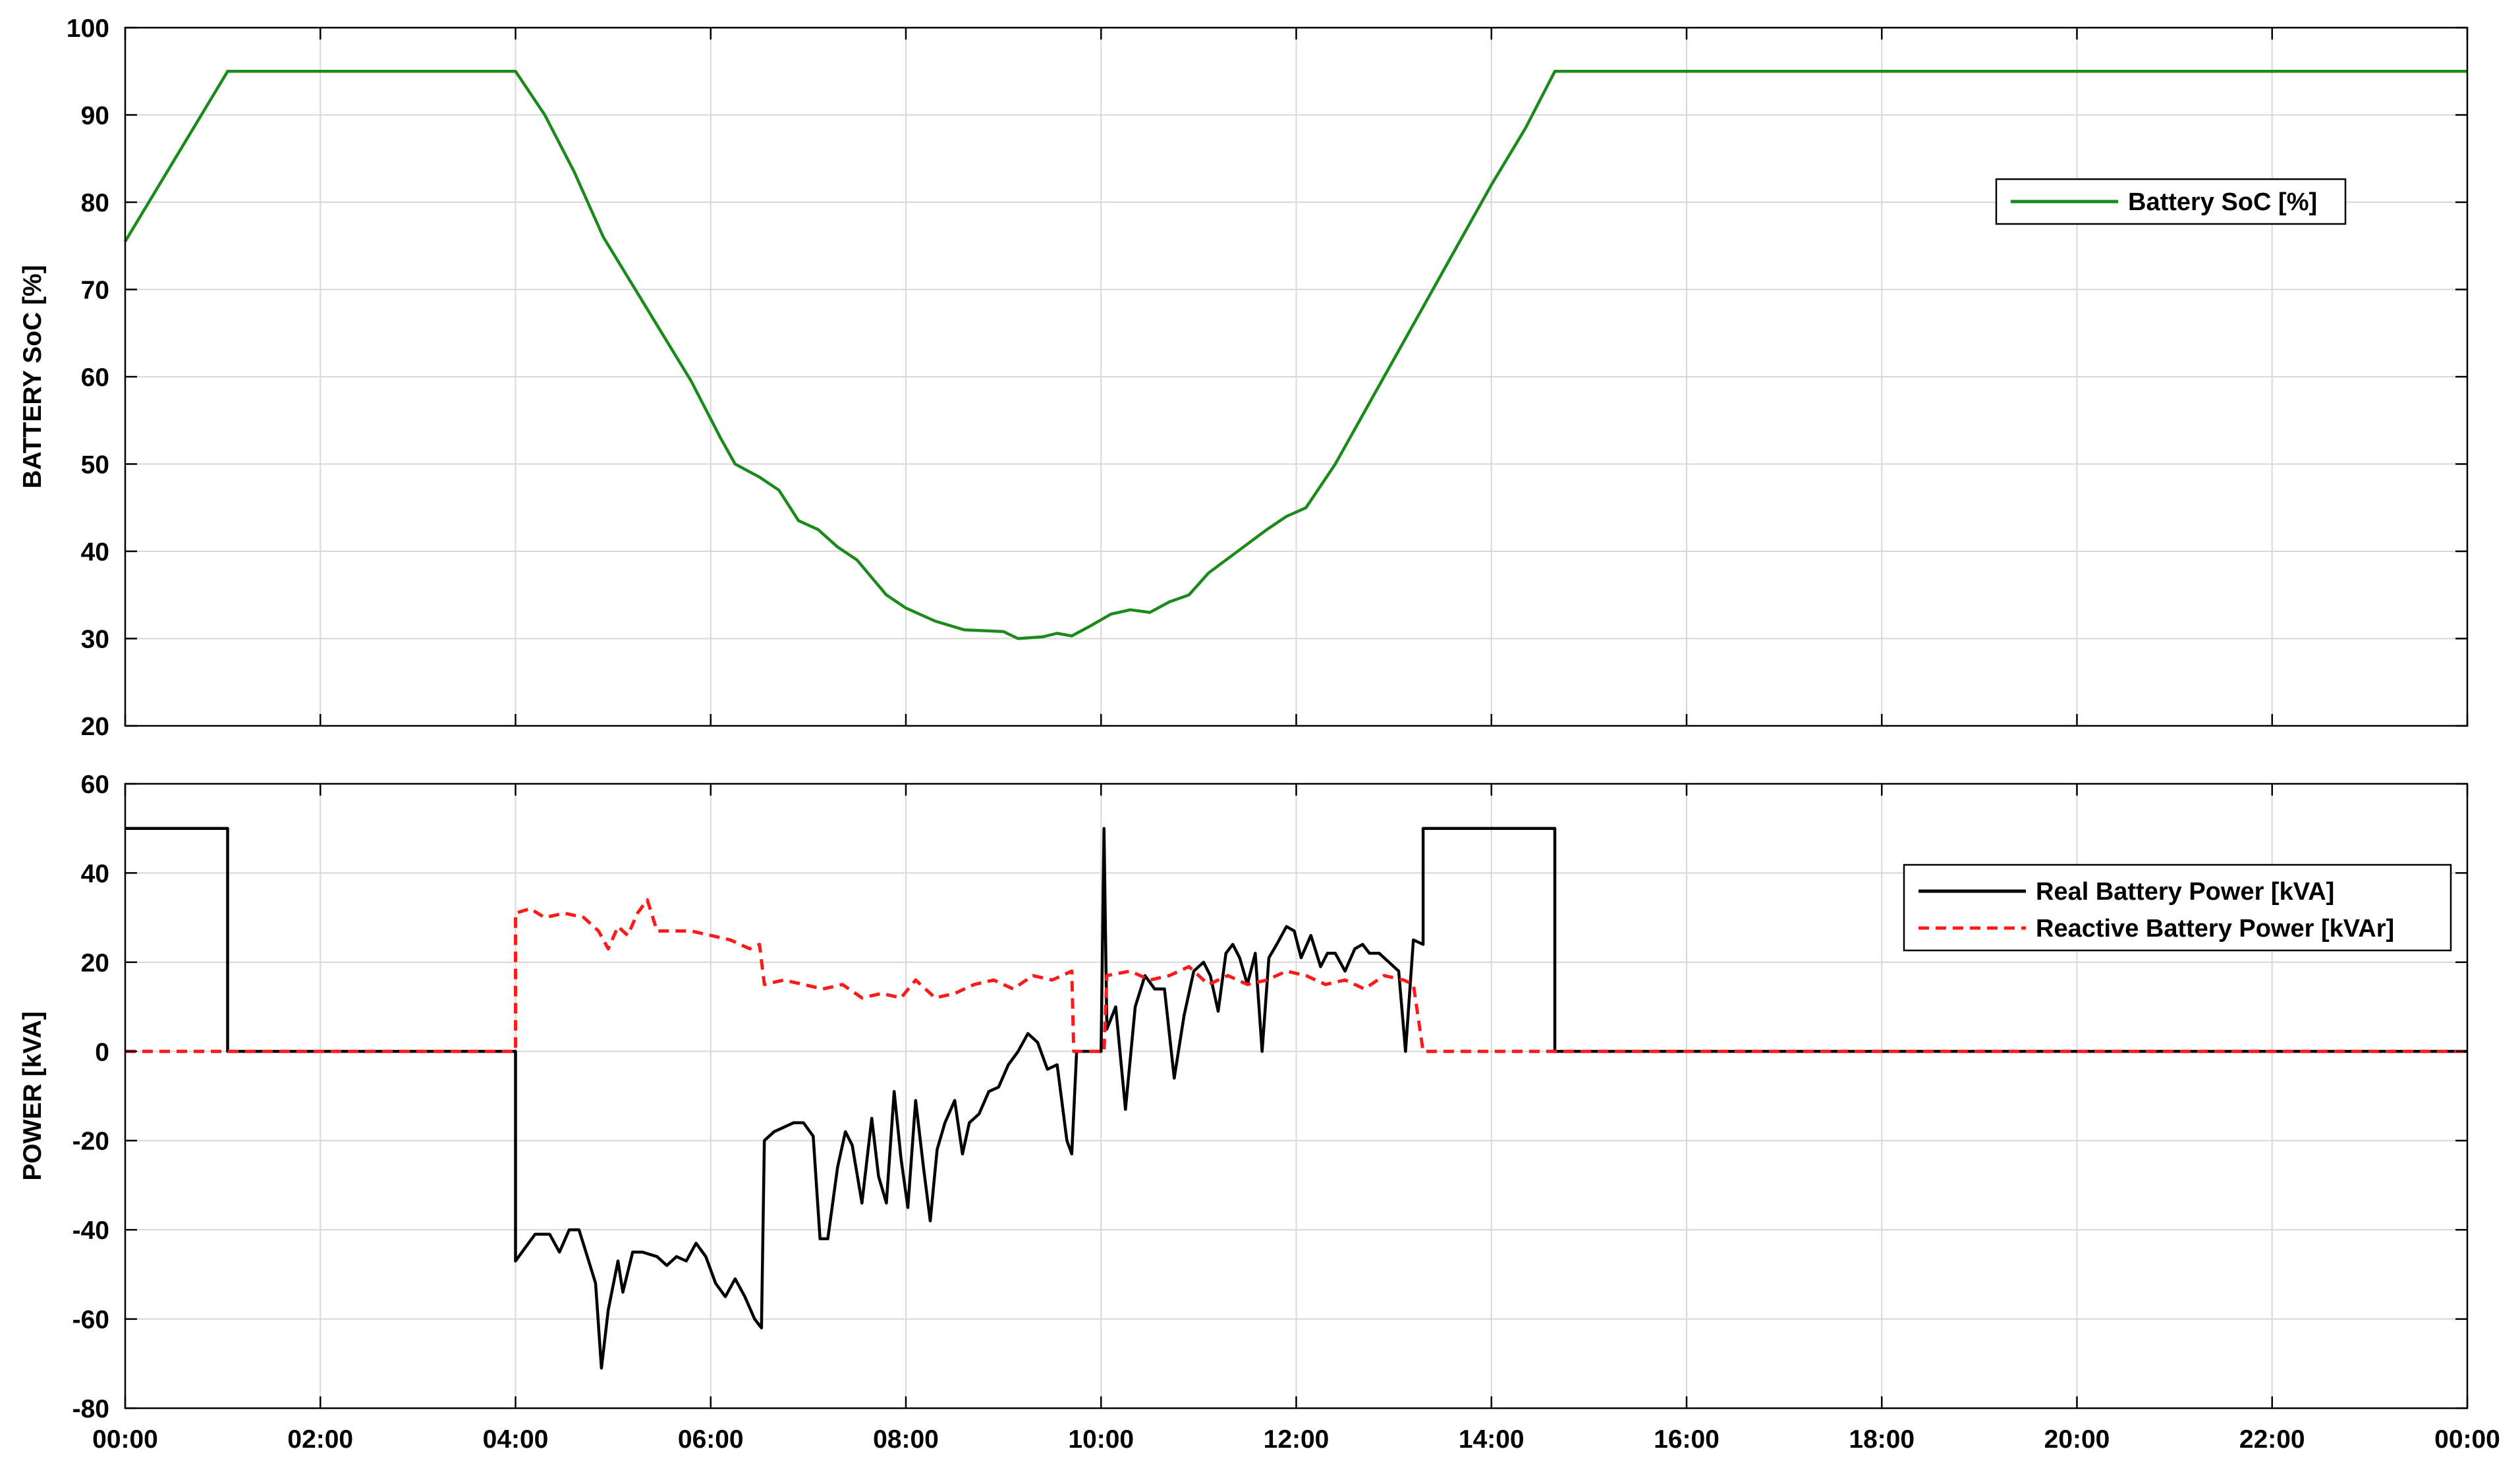 The width and height of the screenshot is (2520, 1480). I want to click on legend-label: Reactive Battery Power [kVAr], so click(2215, 929).